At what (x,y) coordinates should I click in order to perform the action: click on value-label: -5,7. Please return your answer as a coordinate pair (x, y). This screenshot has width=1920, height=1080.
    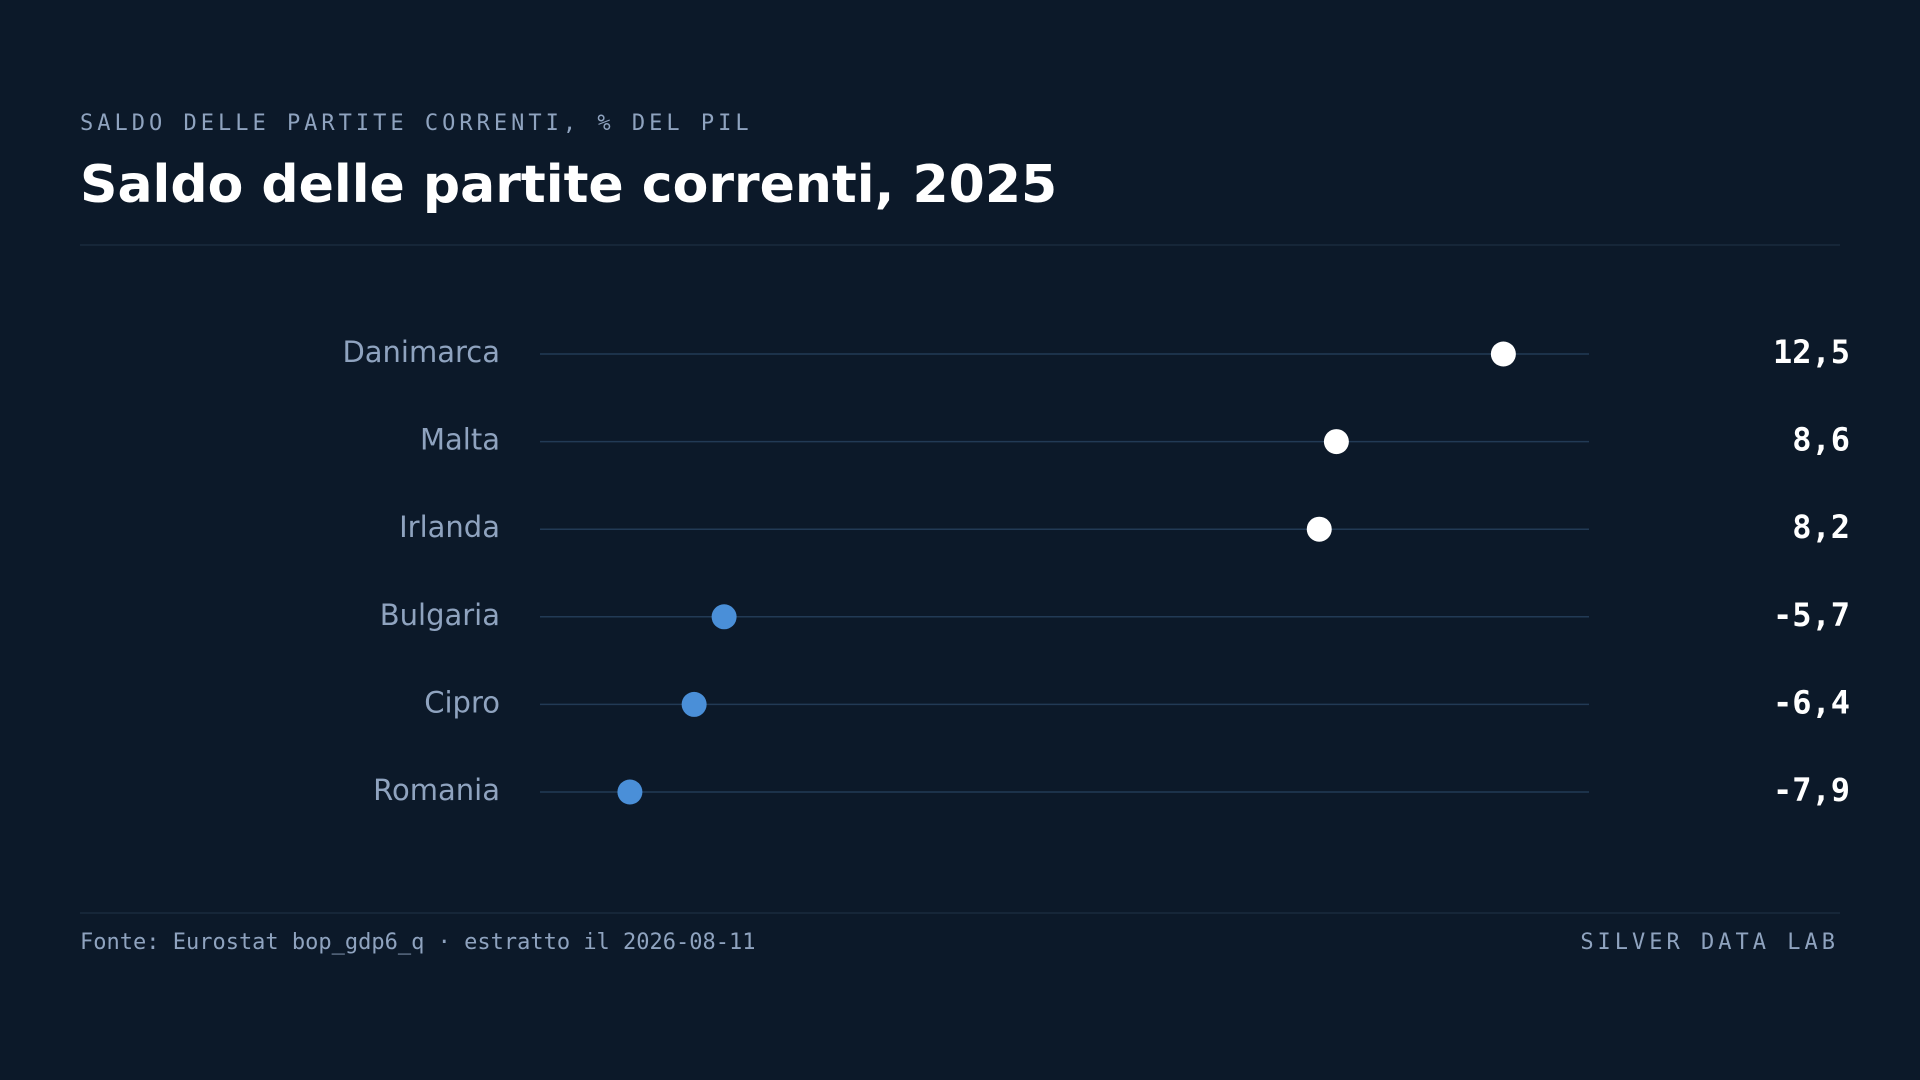
    Looking at the image, I should click on (1811, 615).